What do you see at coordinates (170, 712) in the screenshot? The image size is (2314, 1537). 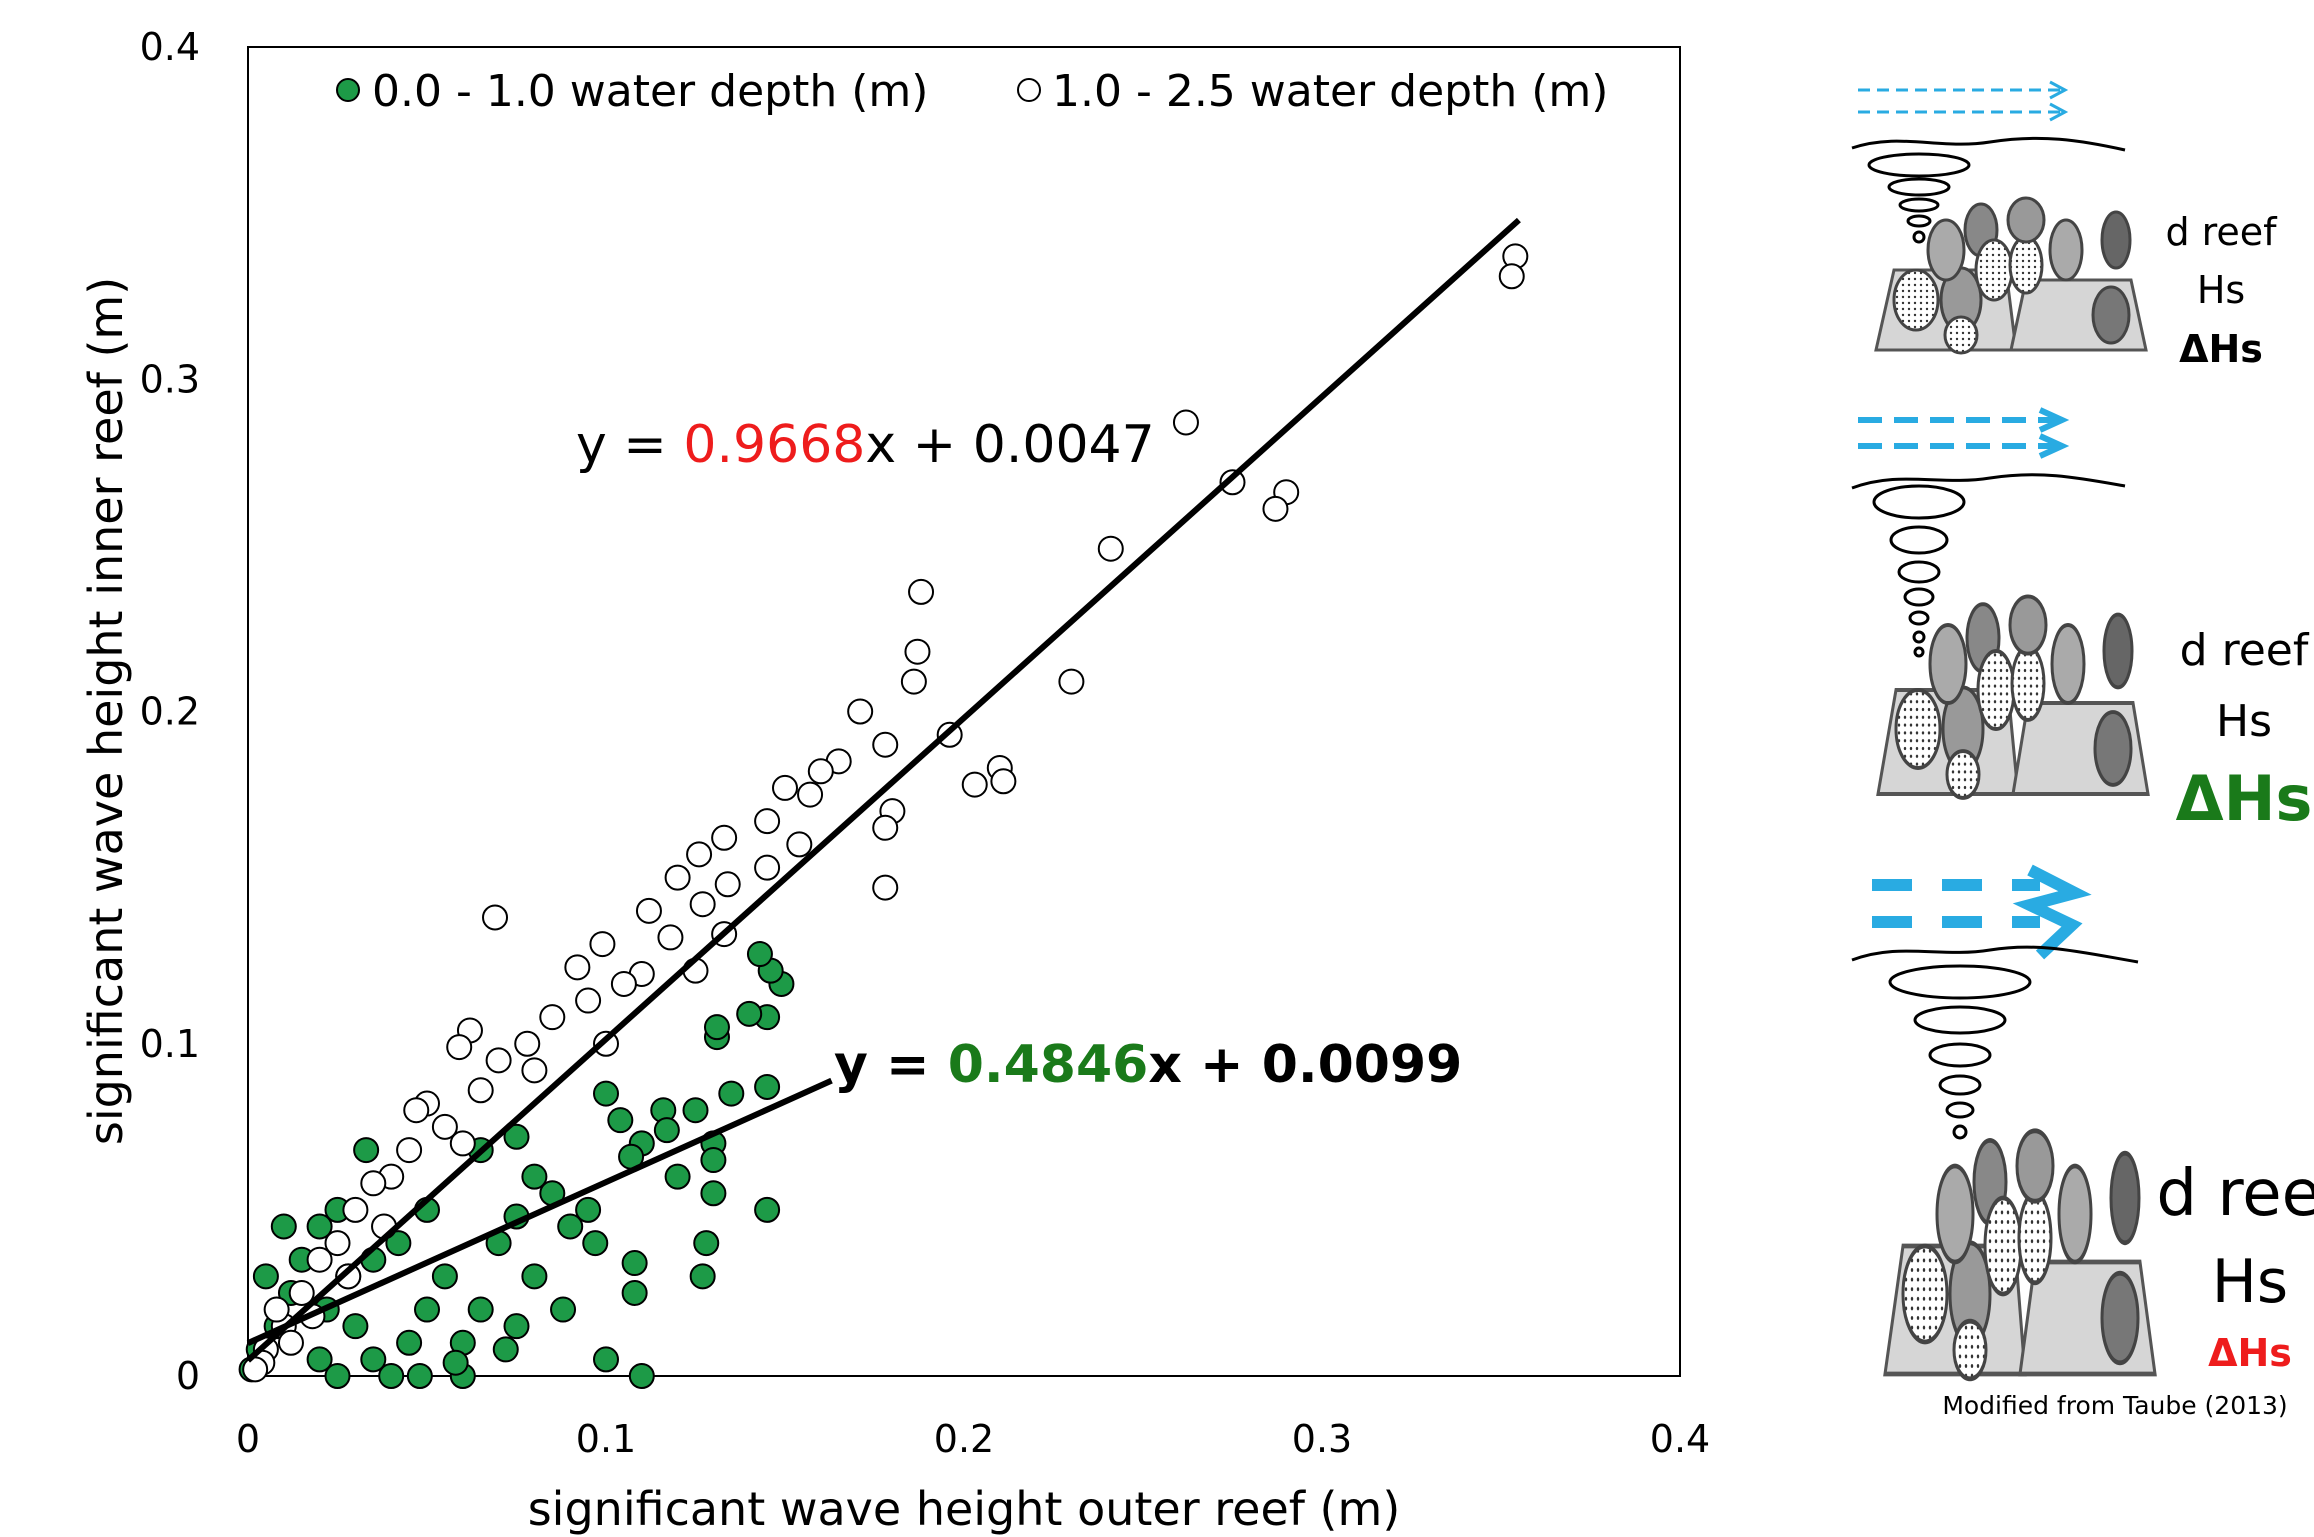 I see `y-tick-label: 0.2` at bounding box center [170, 712].